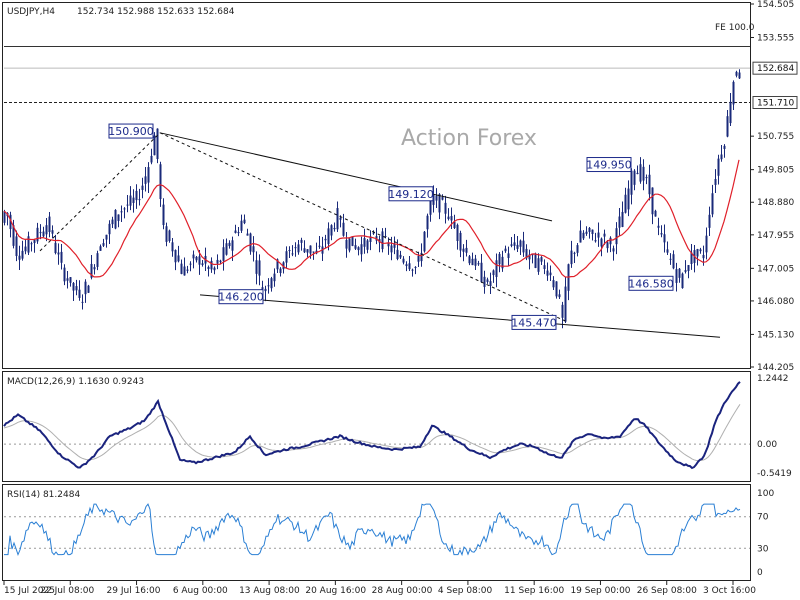 This screenshot has height=600, width=800. What do you see at coordinates (763, 518) in the screenshot?
I see `rsi-tick-label: 70` at bounding box center [763, 518].